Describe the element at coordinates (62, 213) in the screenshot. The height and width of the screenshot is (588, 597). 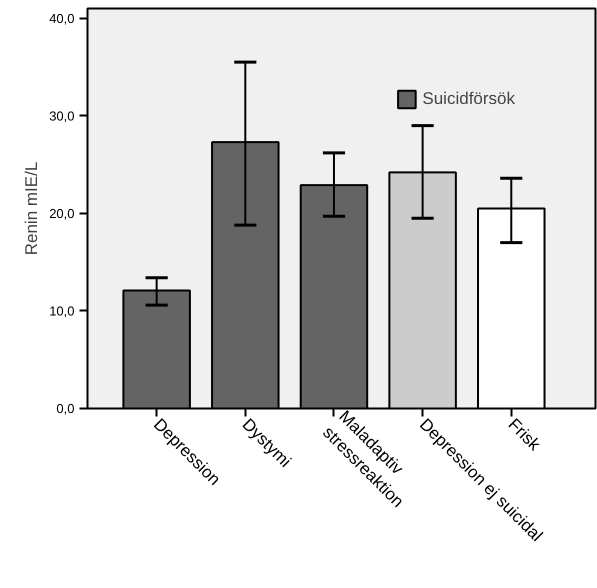
I see `y-tick-label: 20,0` at that location.